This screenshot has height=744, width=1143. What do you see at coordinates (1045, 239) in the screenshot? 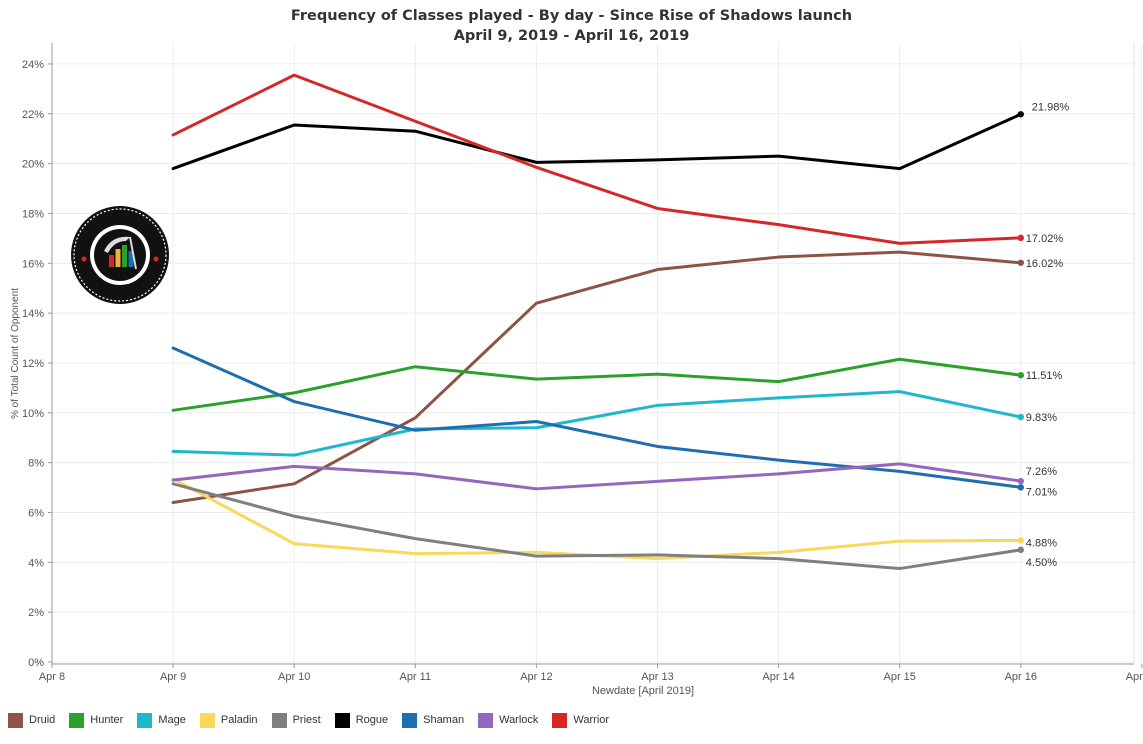
I see `end-label-warrior: 17.02%` at bounding box center [1045, 239].